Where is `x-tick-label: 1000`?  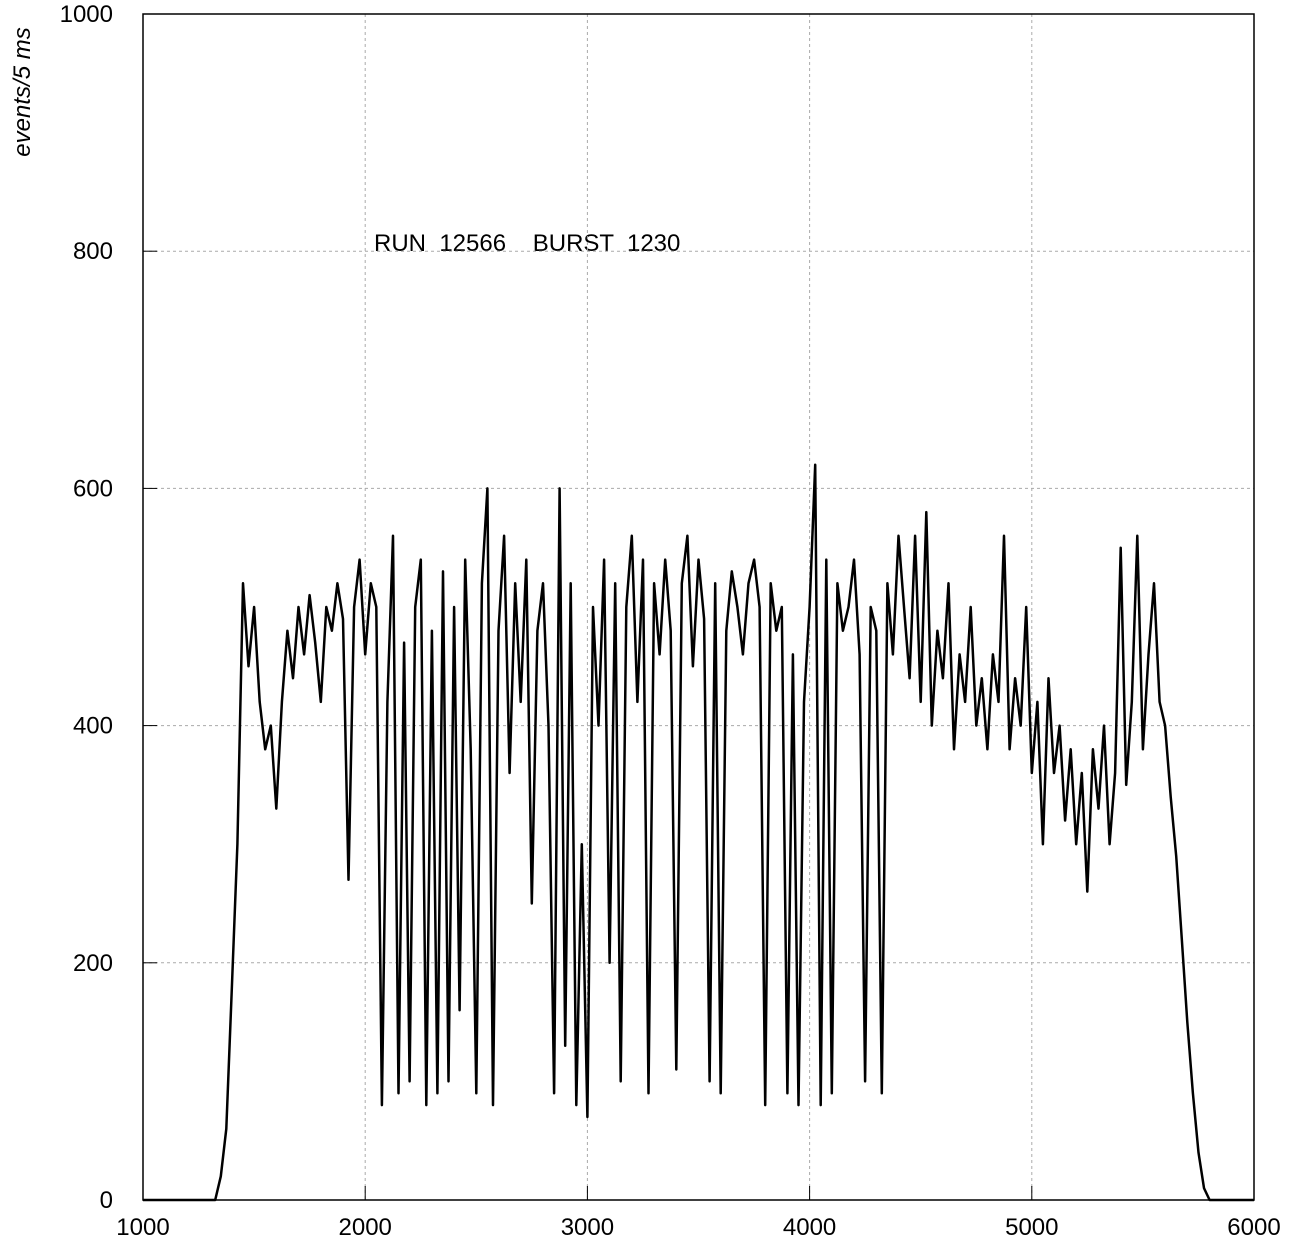 x-tick-label: 1000 is located at coordinates (142, 1227).